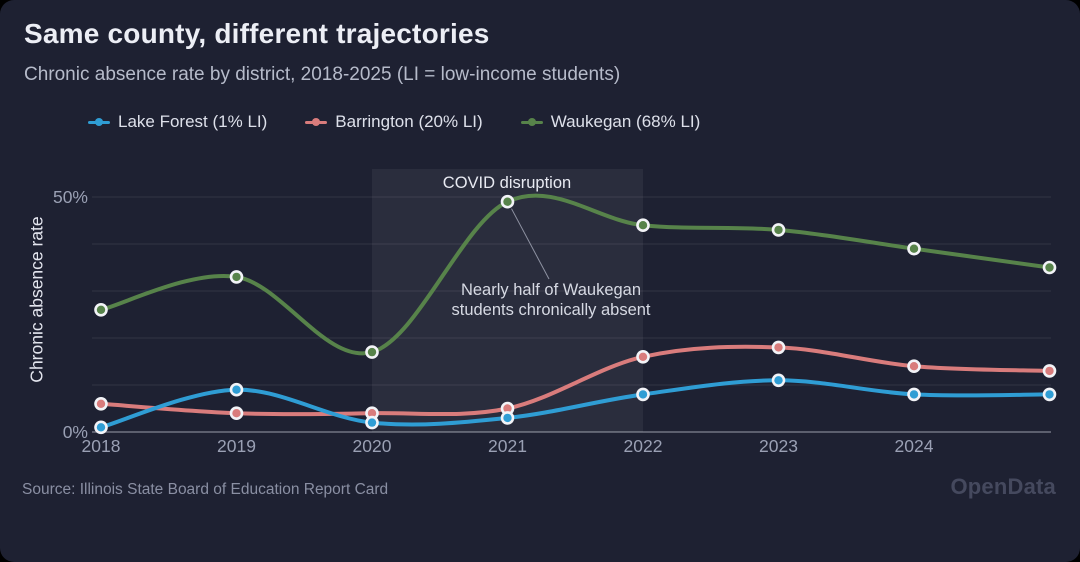  What do you see at coordinates (551, 310) in the screenshot?
I see `annotation-note-line2: students chronically absent` at bounding box center [551, 310].